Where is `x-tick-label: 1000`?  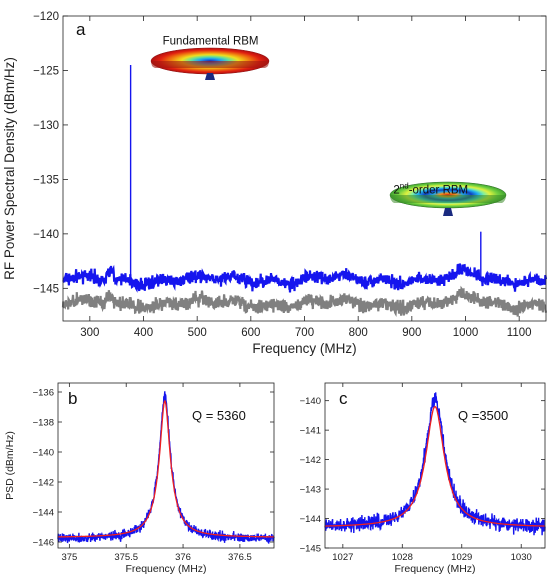
x-tick-label: 1000 is located at coordinates (466, 333).